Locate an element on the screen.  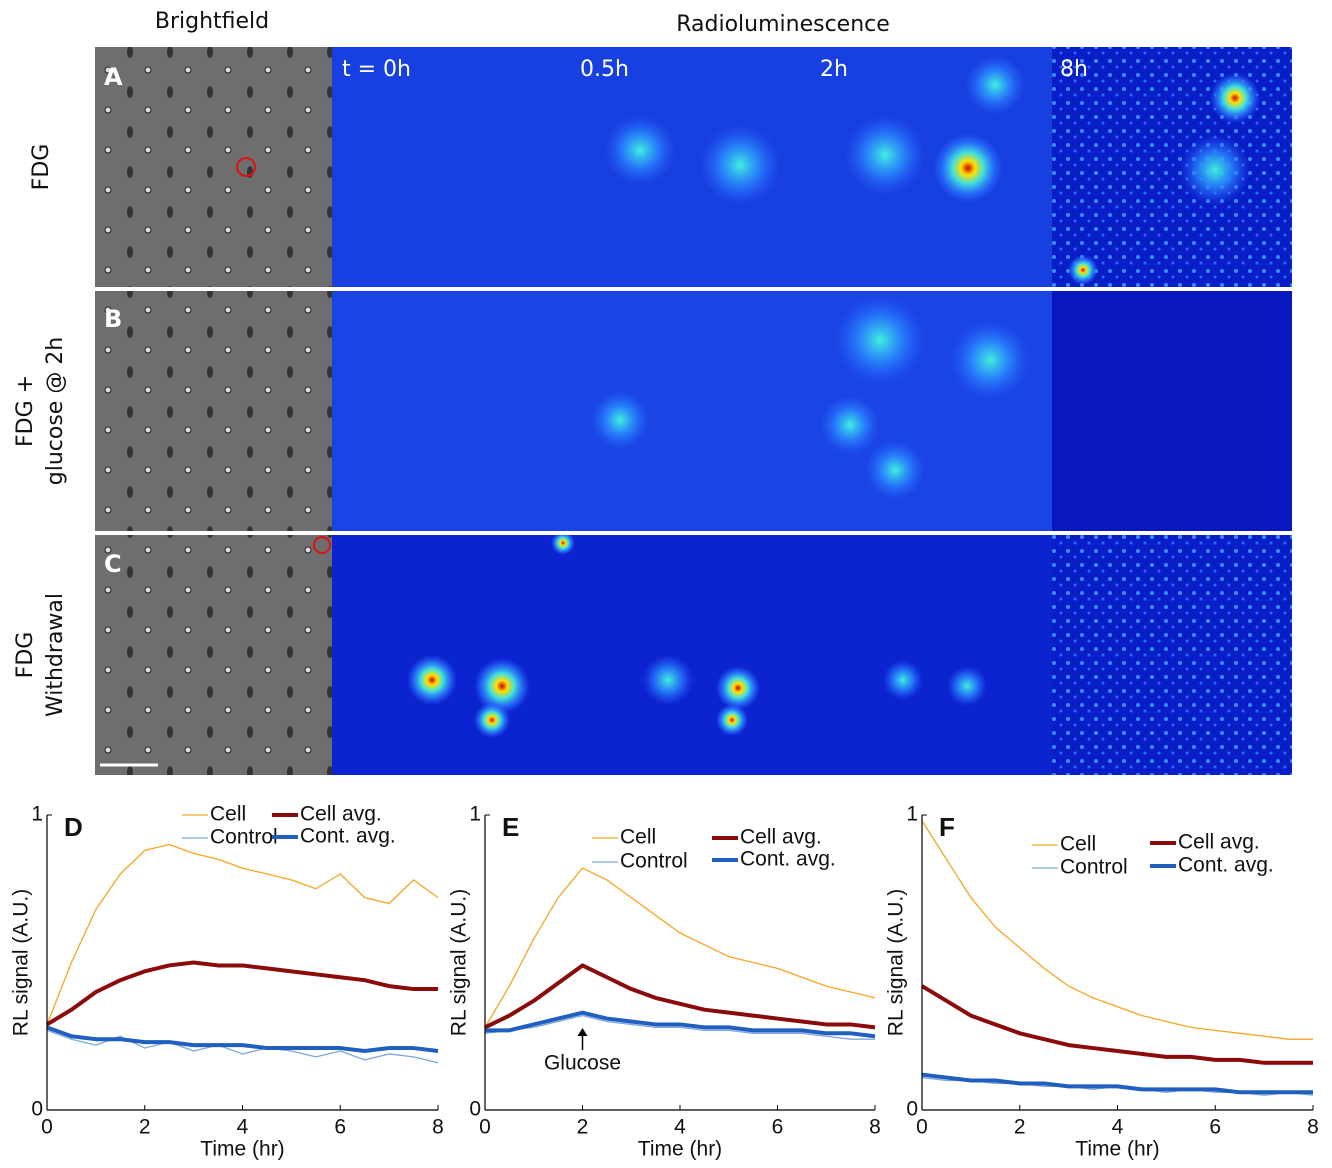
time-label: 8h is located at coordinates (1074, 69).